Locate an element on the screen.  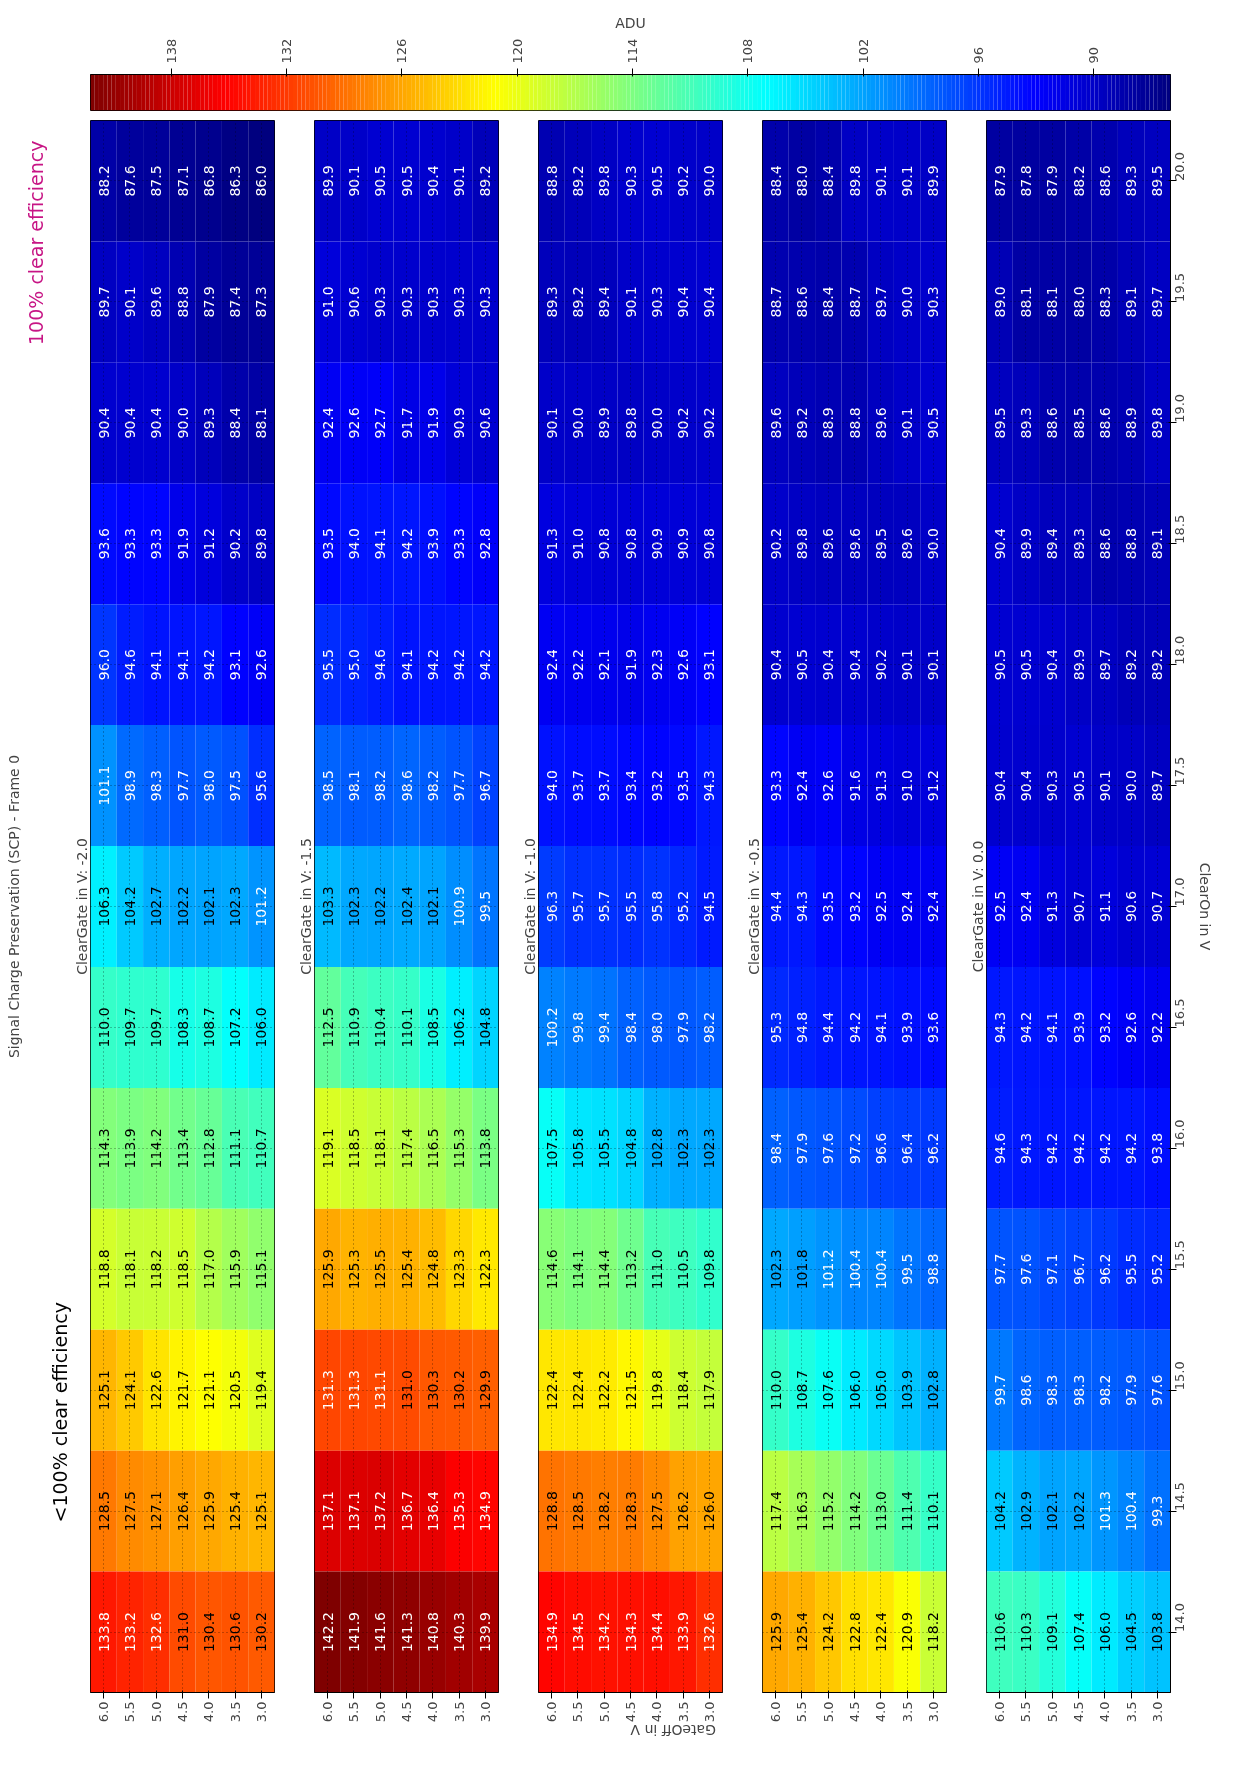
data-label: 113.0 is located at coordinates (880, 1511).